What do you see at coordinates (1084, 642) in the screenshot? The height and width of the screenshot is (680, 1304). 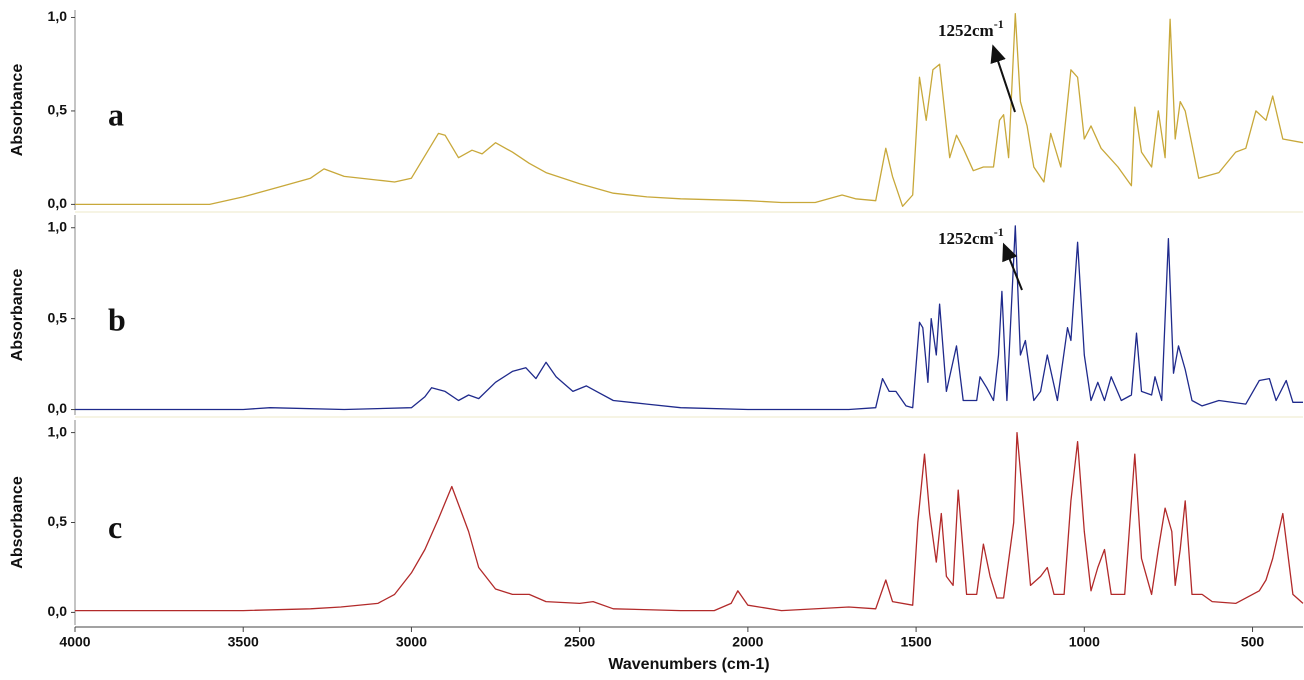 I see `x-tick-label: 1000` at bounding box center [1084, 642].